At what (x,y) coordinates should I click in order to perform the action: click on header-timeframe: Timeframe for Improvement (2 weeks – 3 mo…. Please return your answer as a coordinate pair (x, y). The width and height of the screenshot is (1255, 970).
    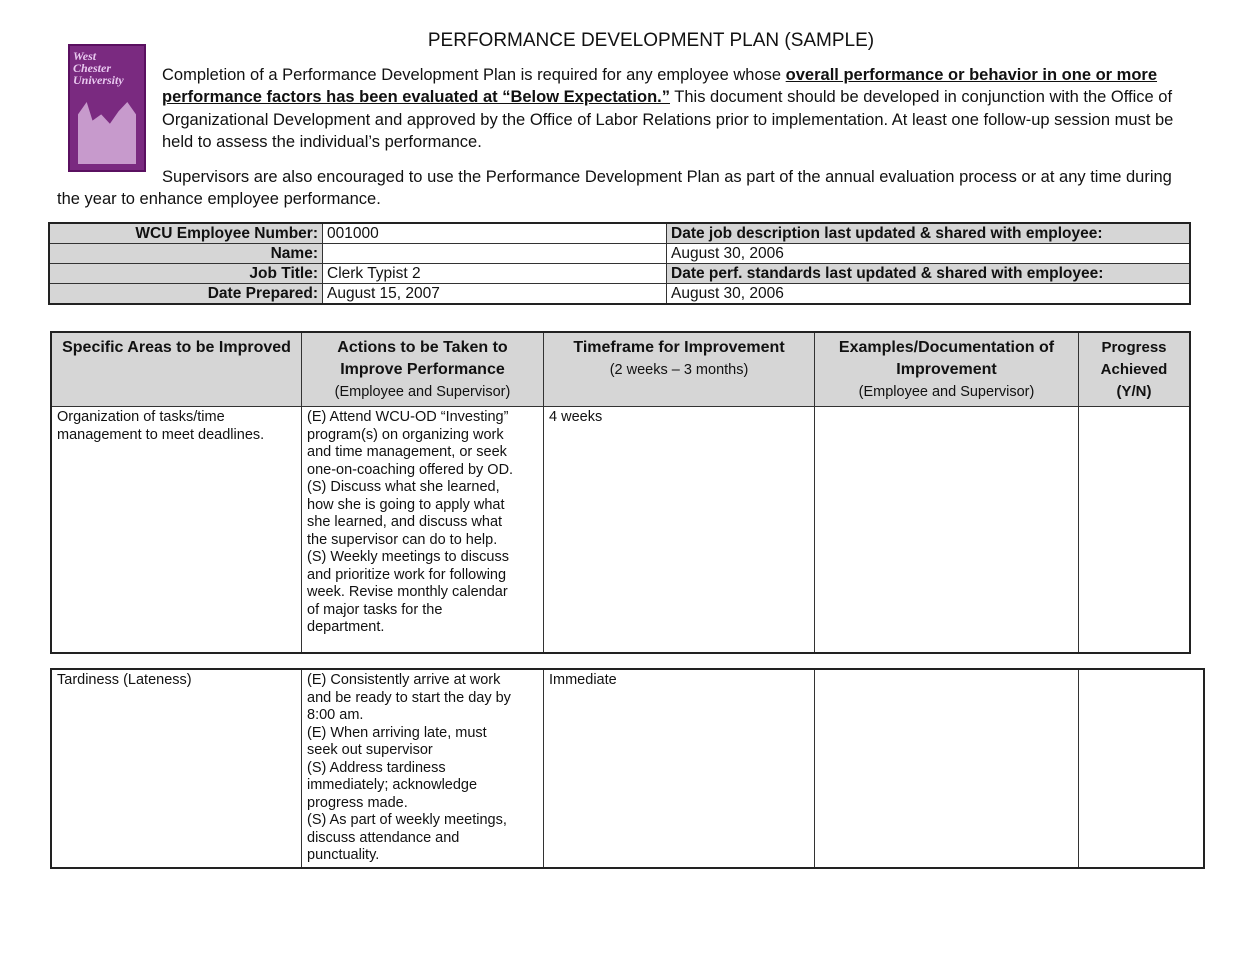
    Looking at the image, I should click on (679, 369).